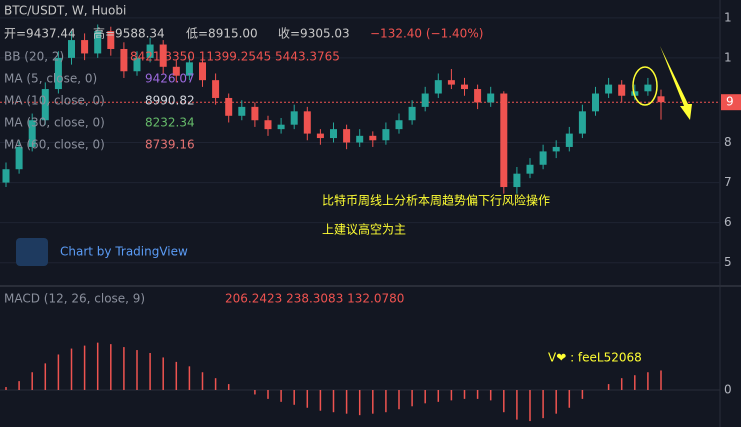  Describe the element at coordinates (54, 101) in the screenshot. I see `indicator-name: MA (10, close, 0)` at that location.